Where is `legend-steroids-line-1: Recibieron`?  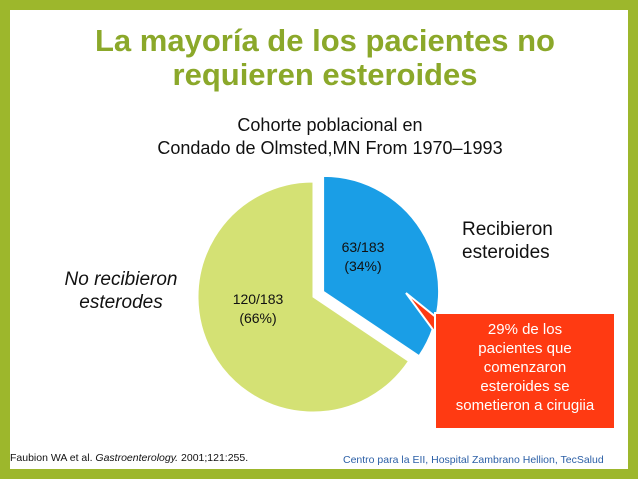 legend-steroids-line-1: Recibieron is located at coordinates (507, 229).